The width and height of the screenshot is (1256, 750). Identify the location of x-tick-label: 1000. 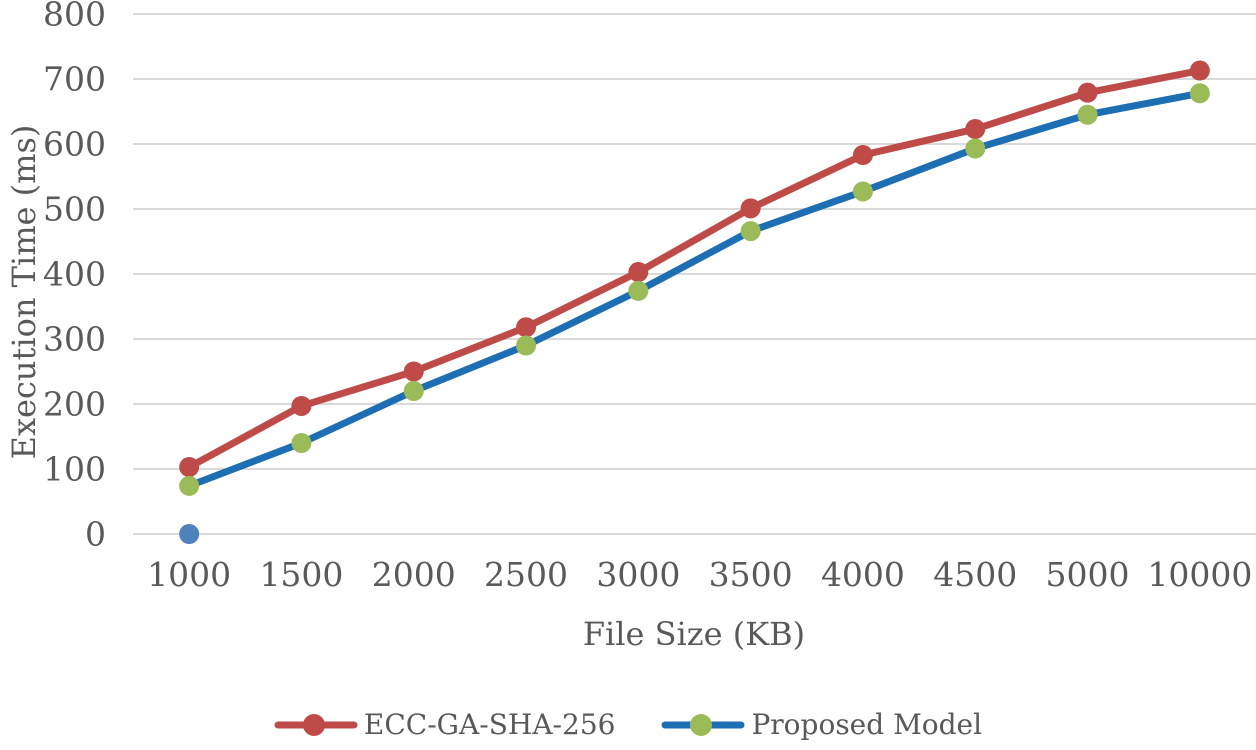
(189, 574).